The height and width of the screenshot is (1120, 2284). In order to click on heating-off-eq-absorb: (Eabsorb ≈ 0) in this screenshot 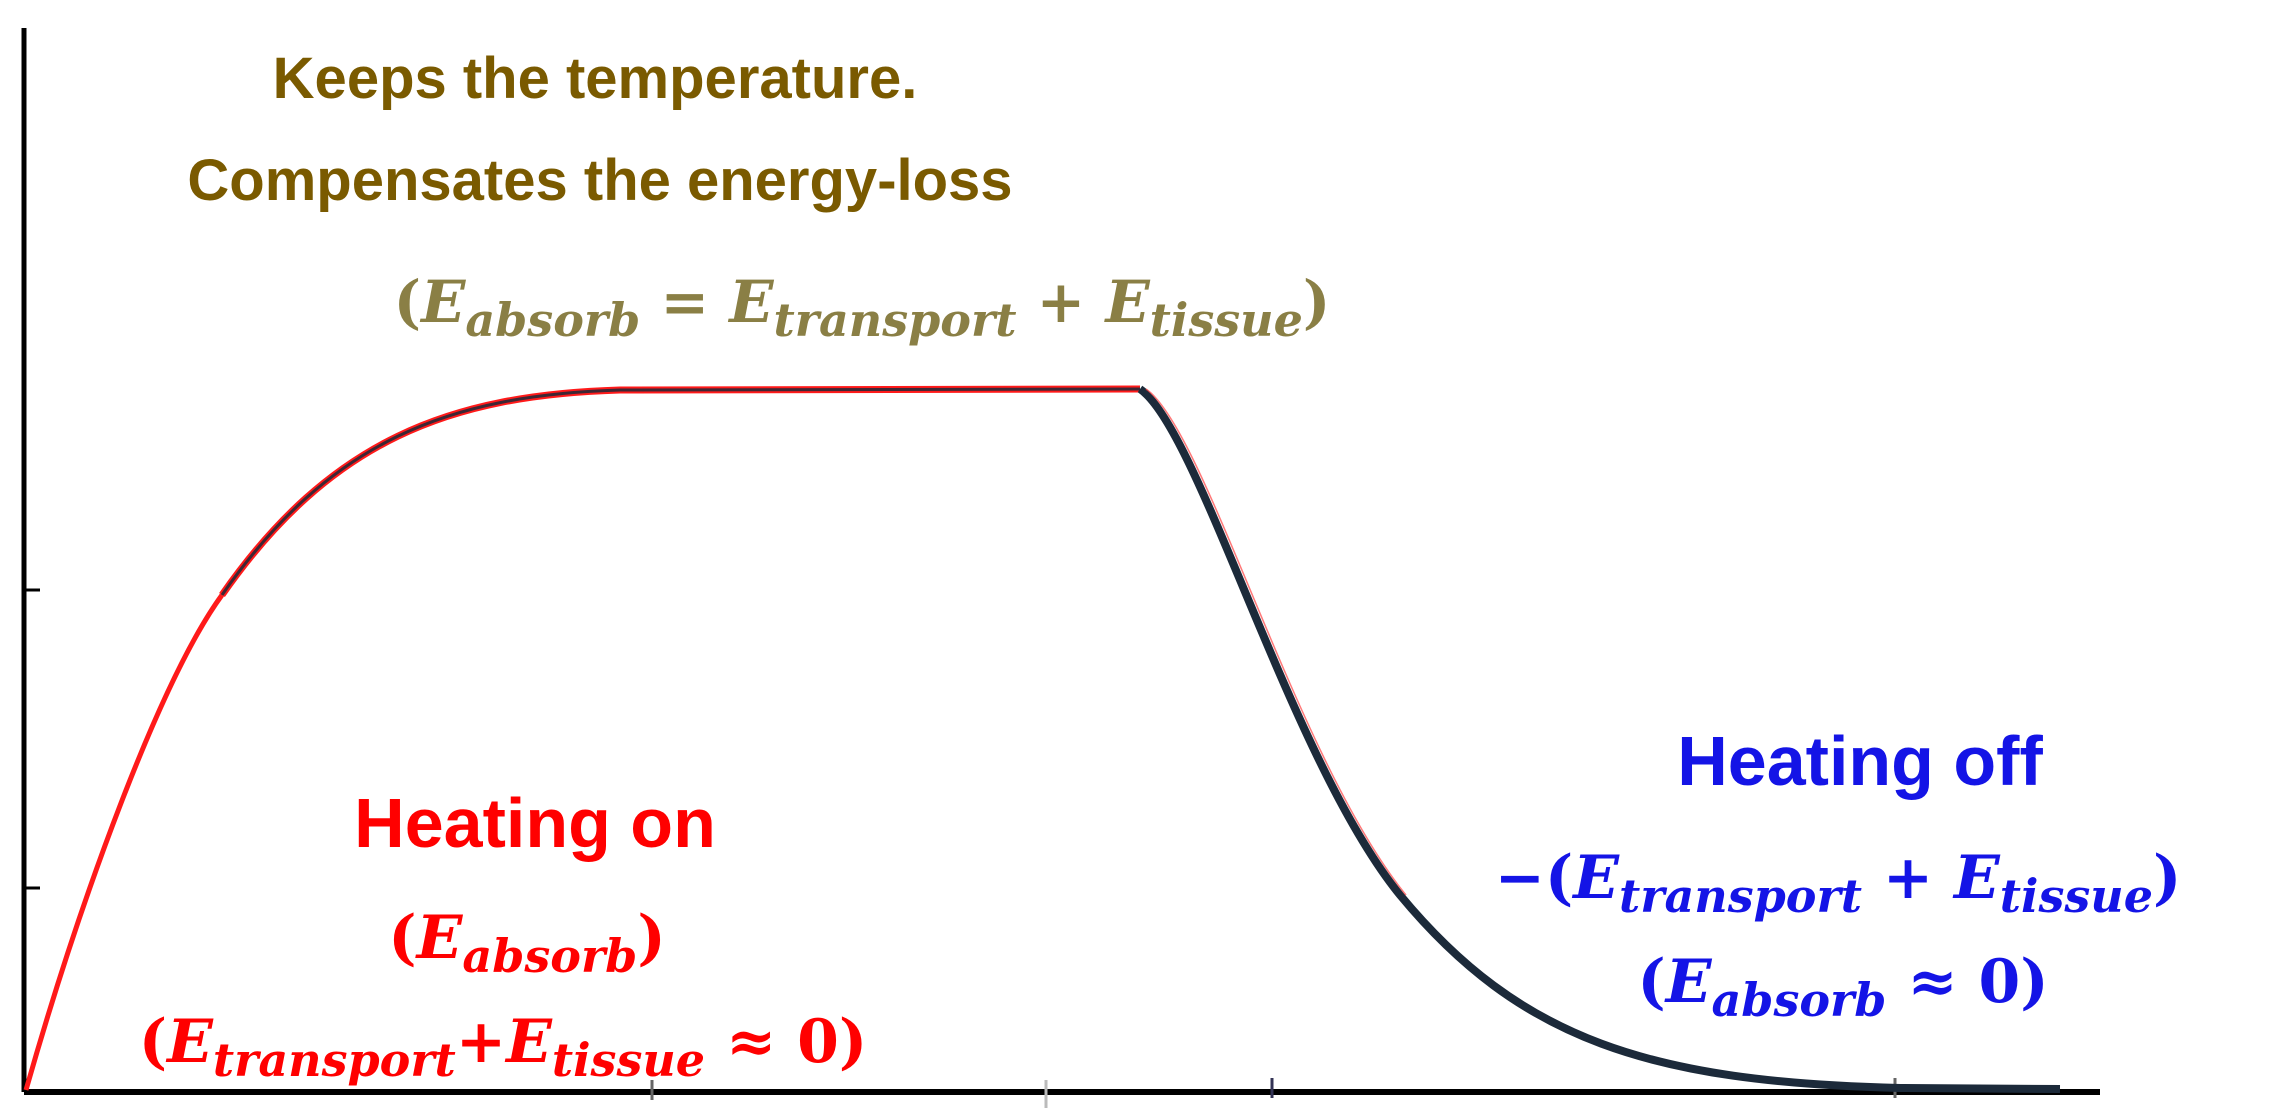, I will do `click(1842, 987)`.